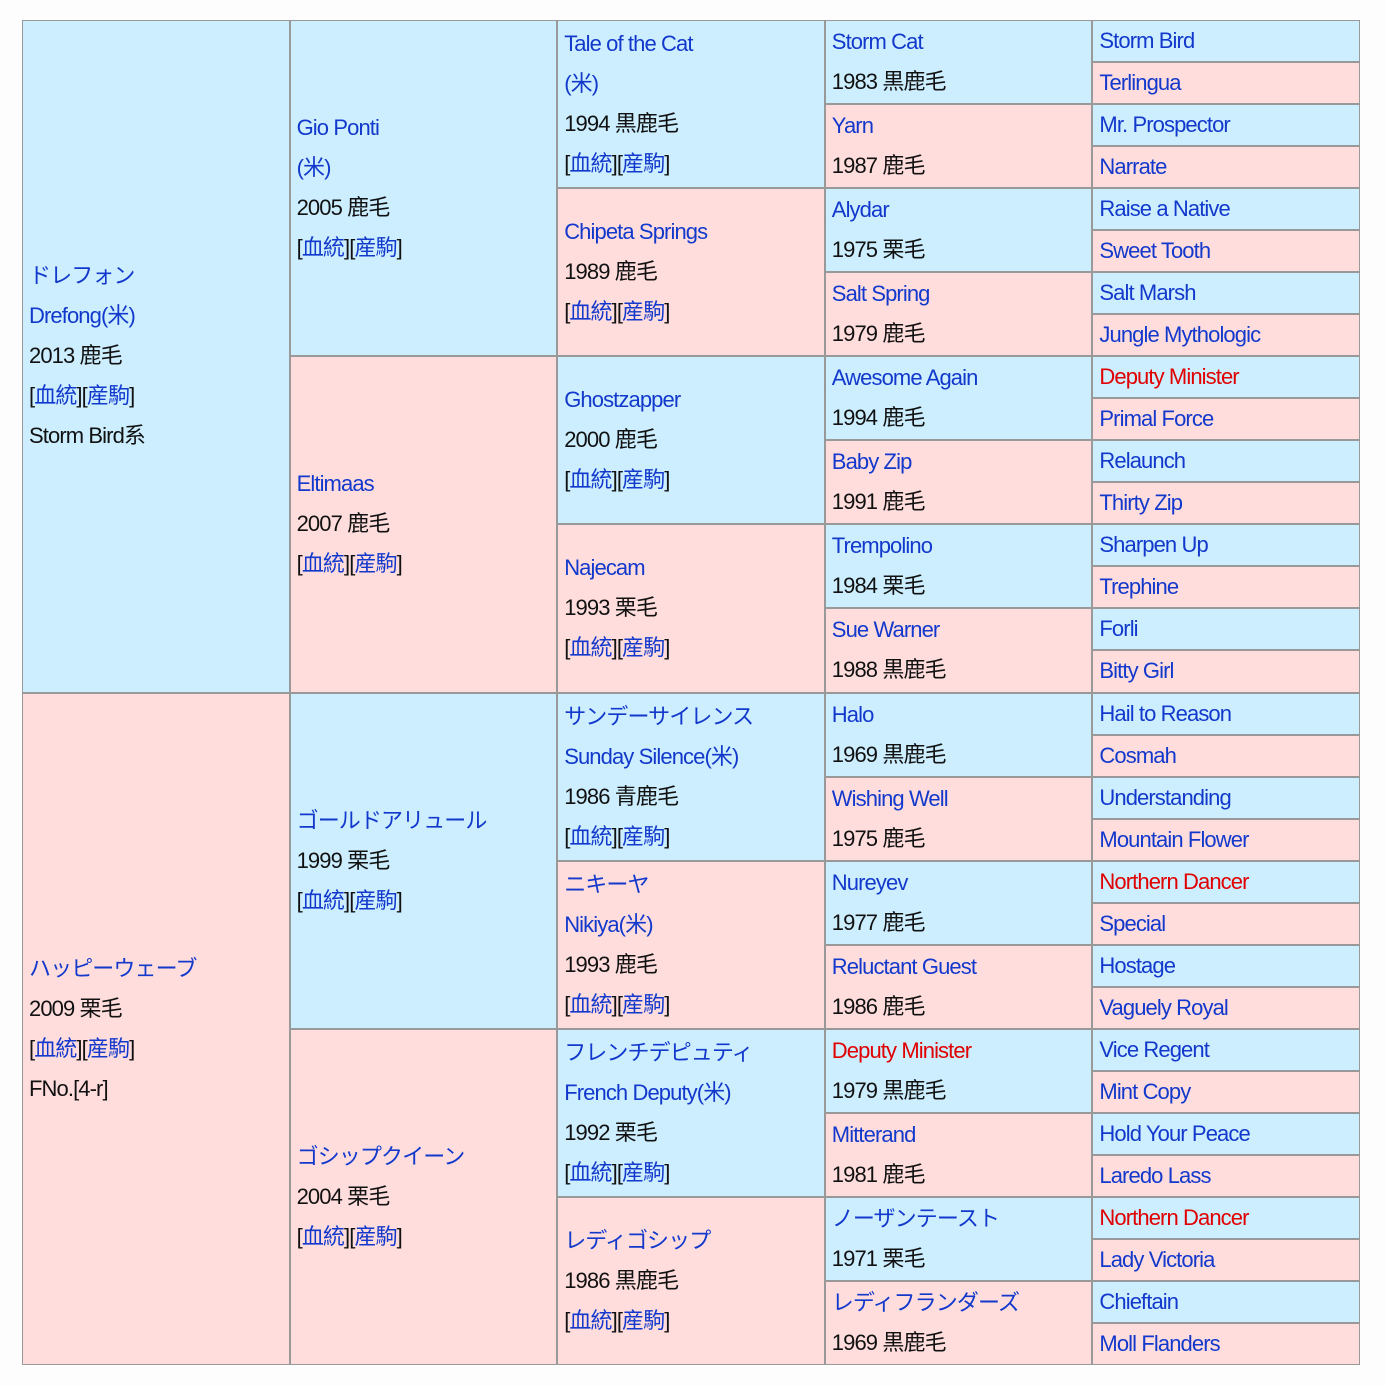 The height and width of the screenshot is (1386, 1386). Describe the element at coordinates (1154, 1049) in the screenshot. I see `horse-name-link: Vice Regent` at that location.